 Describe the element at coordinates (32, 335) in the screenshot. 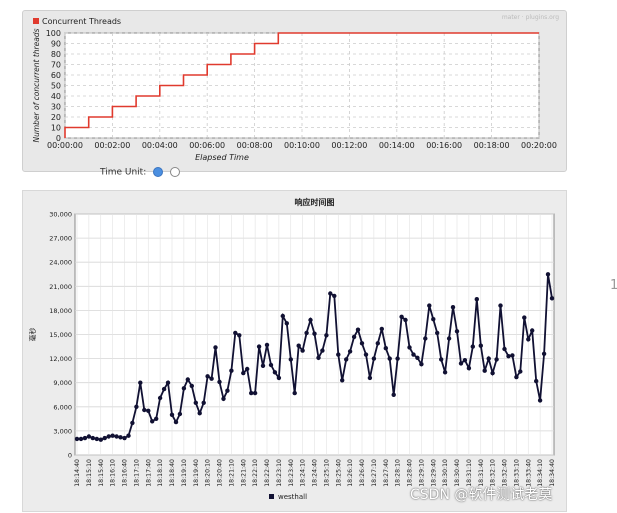

I see `y-axis-label: 毫秒` at that location.